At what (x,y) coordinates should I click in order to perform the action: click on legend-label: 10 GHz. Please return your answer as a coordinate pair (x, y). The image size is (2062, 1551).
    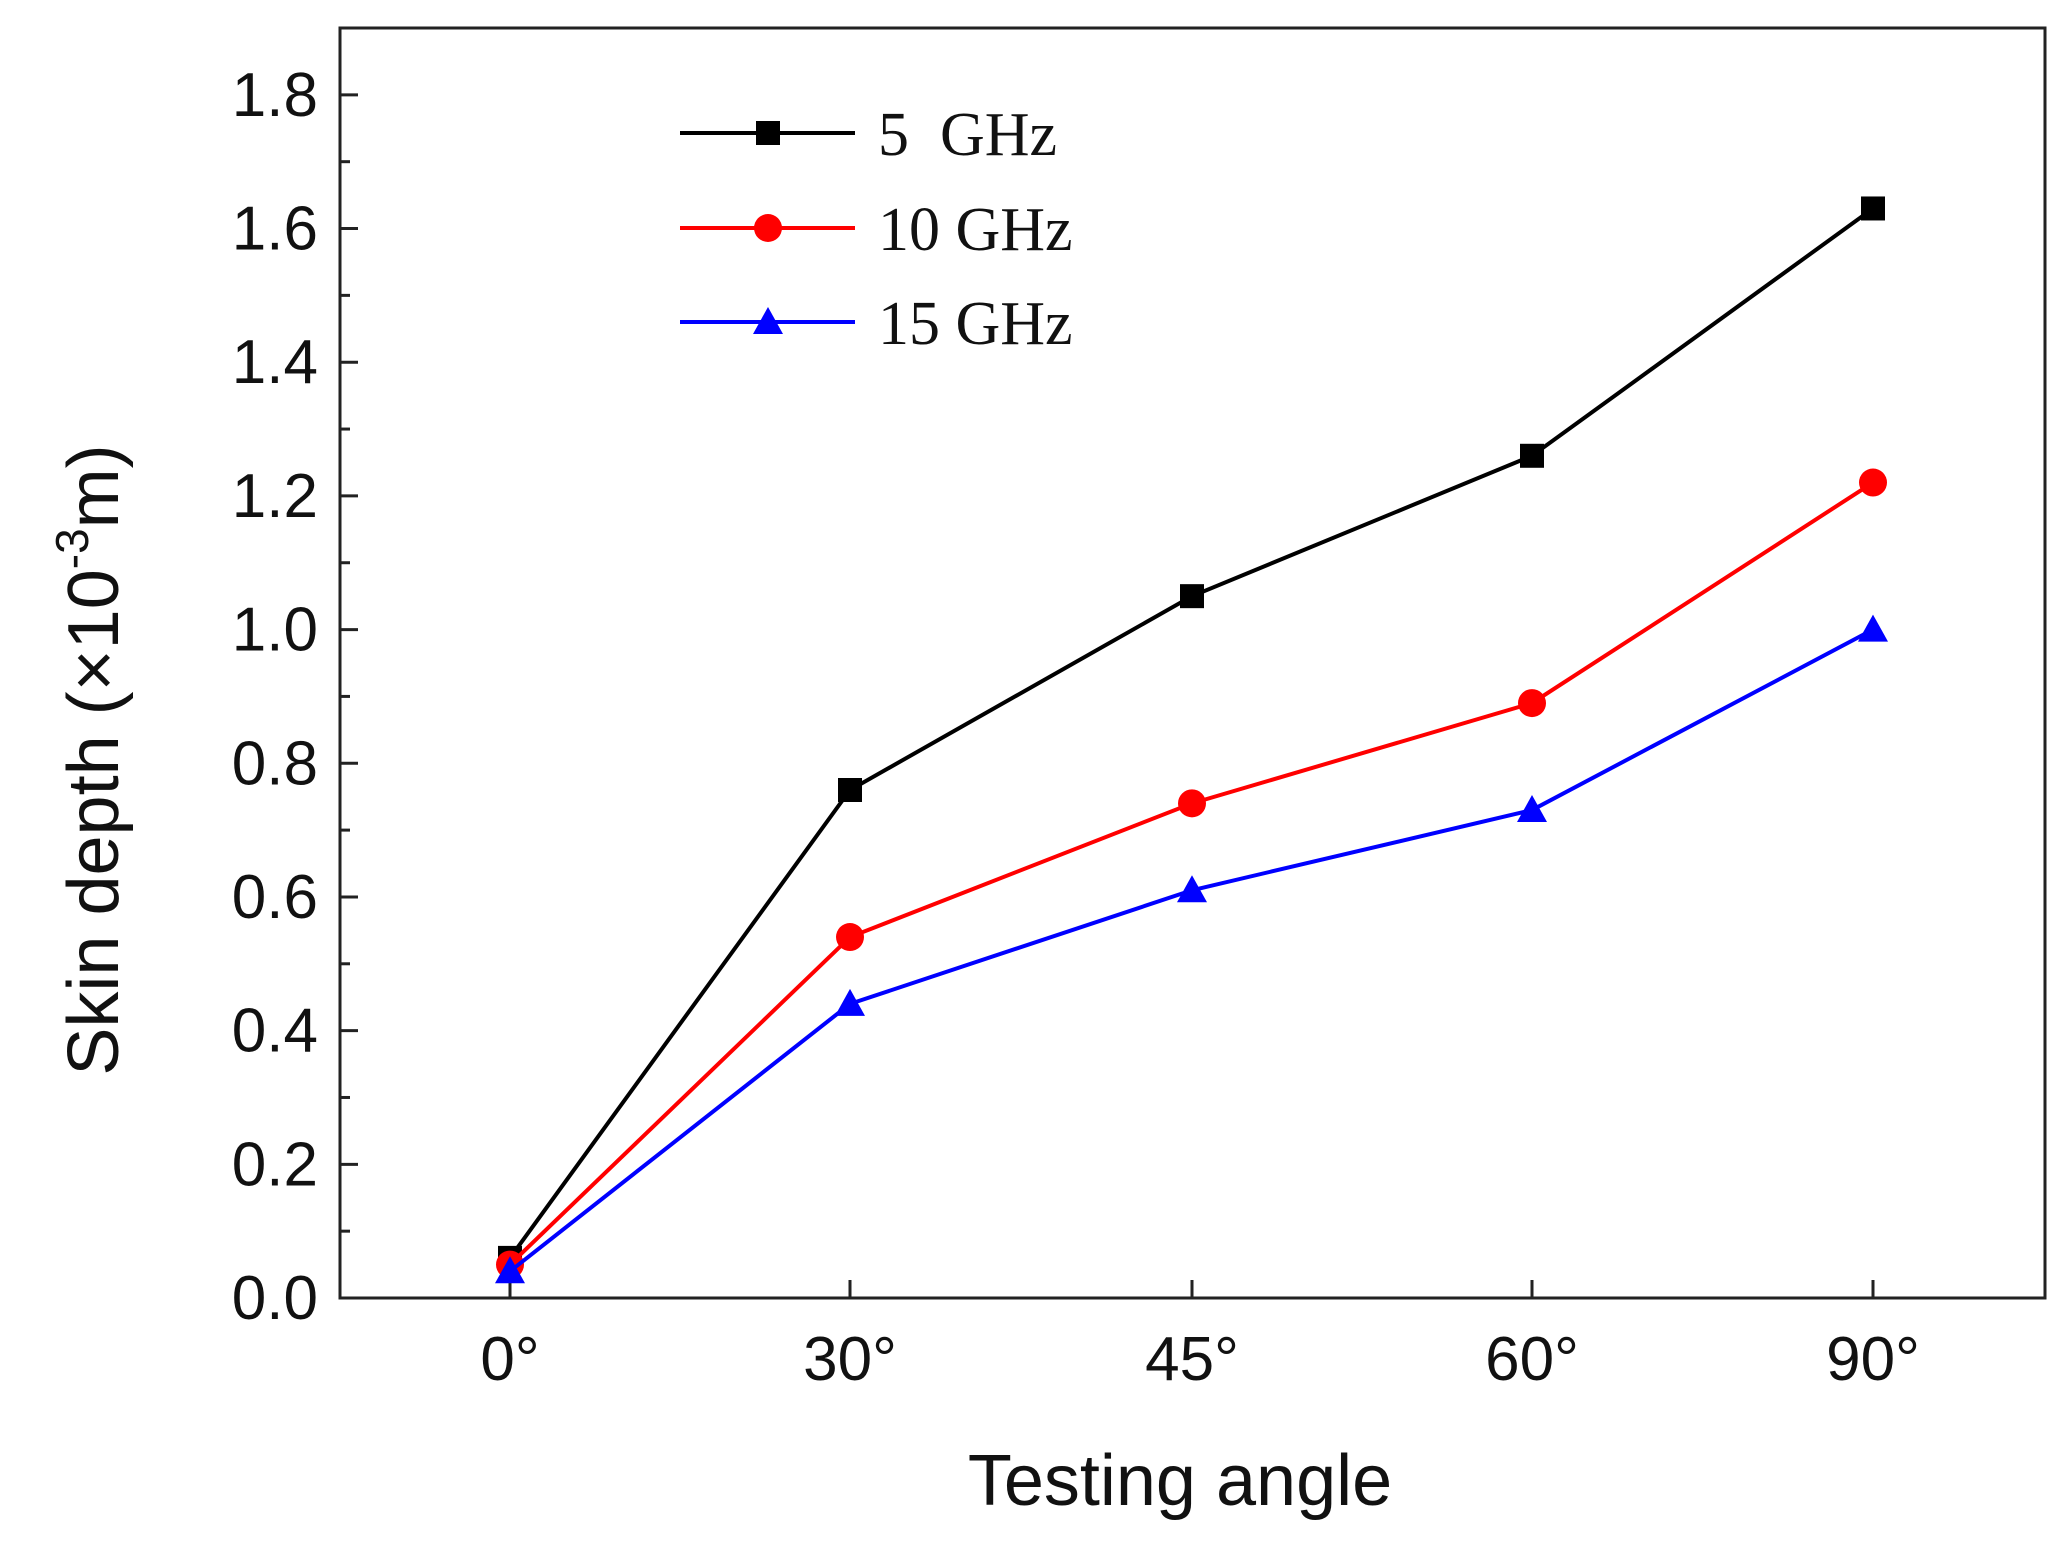
    Looking at the image, I should click on (975, 230).